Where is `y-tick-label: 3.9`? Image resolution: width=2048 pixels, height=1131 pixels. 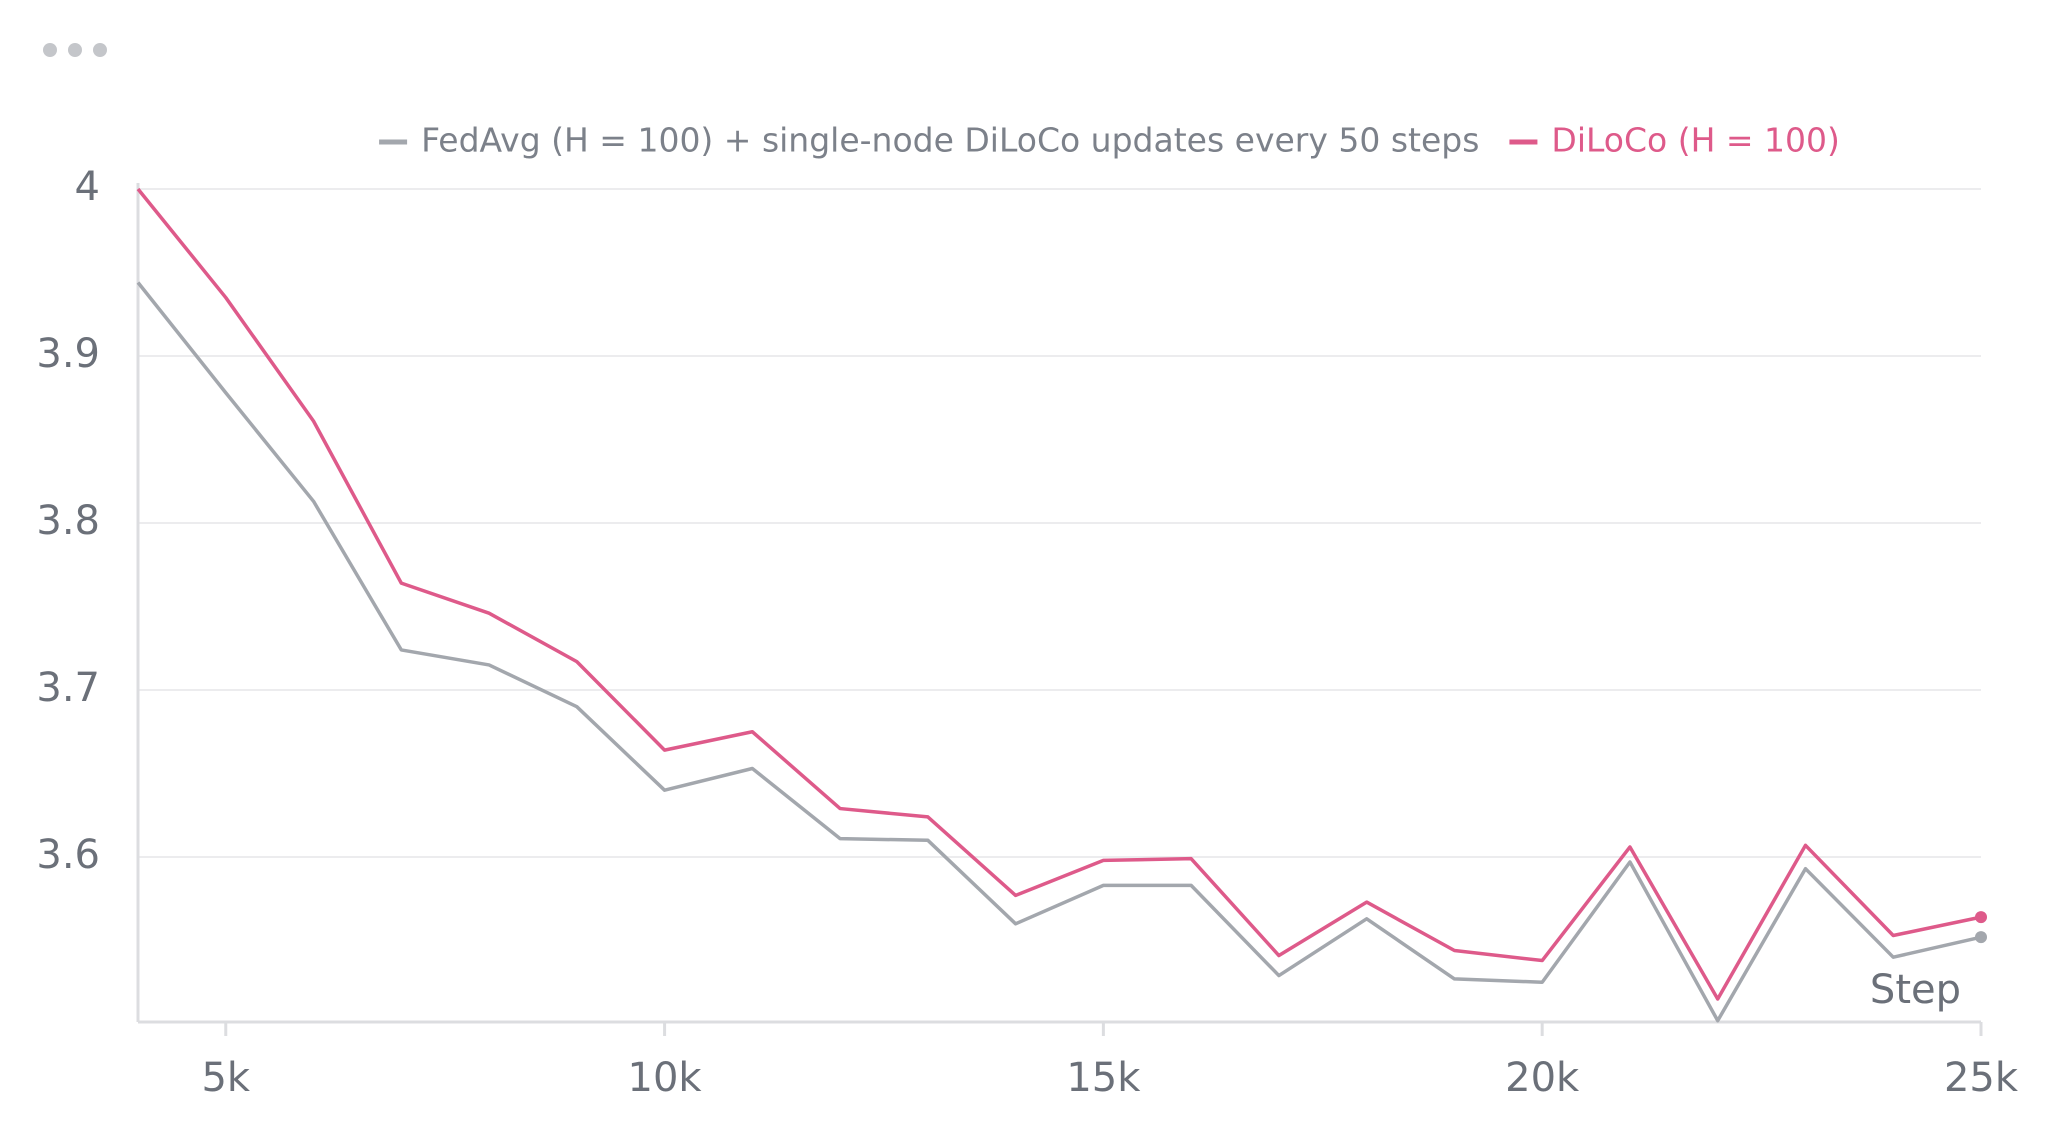
y-tick-label: 3.9 is located at coordinates (68, 354).